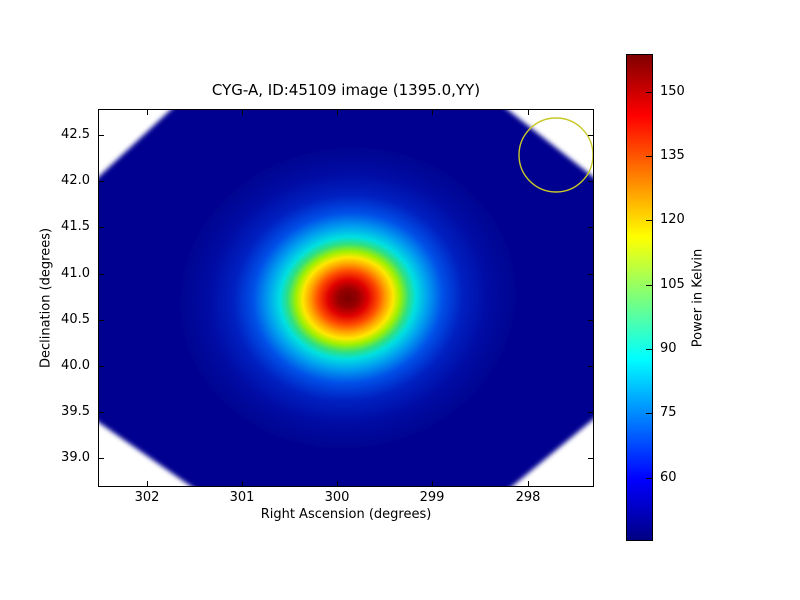  What do you see at coordinates (668, 412) in the screenshot?
I see `colorbar-tick-label: 75` at bounding box center [668, 412].